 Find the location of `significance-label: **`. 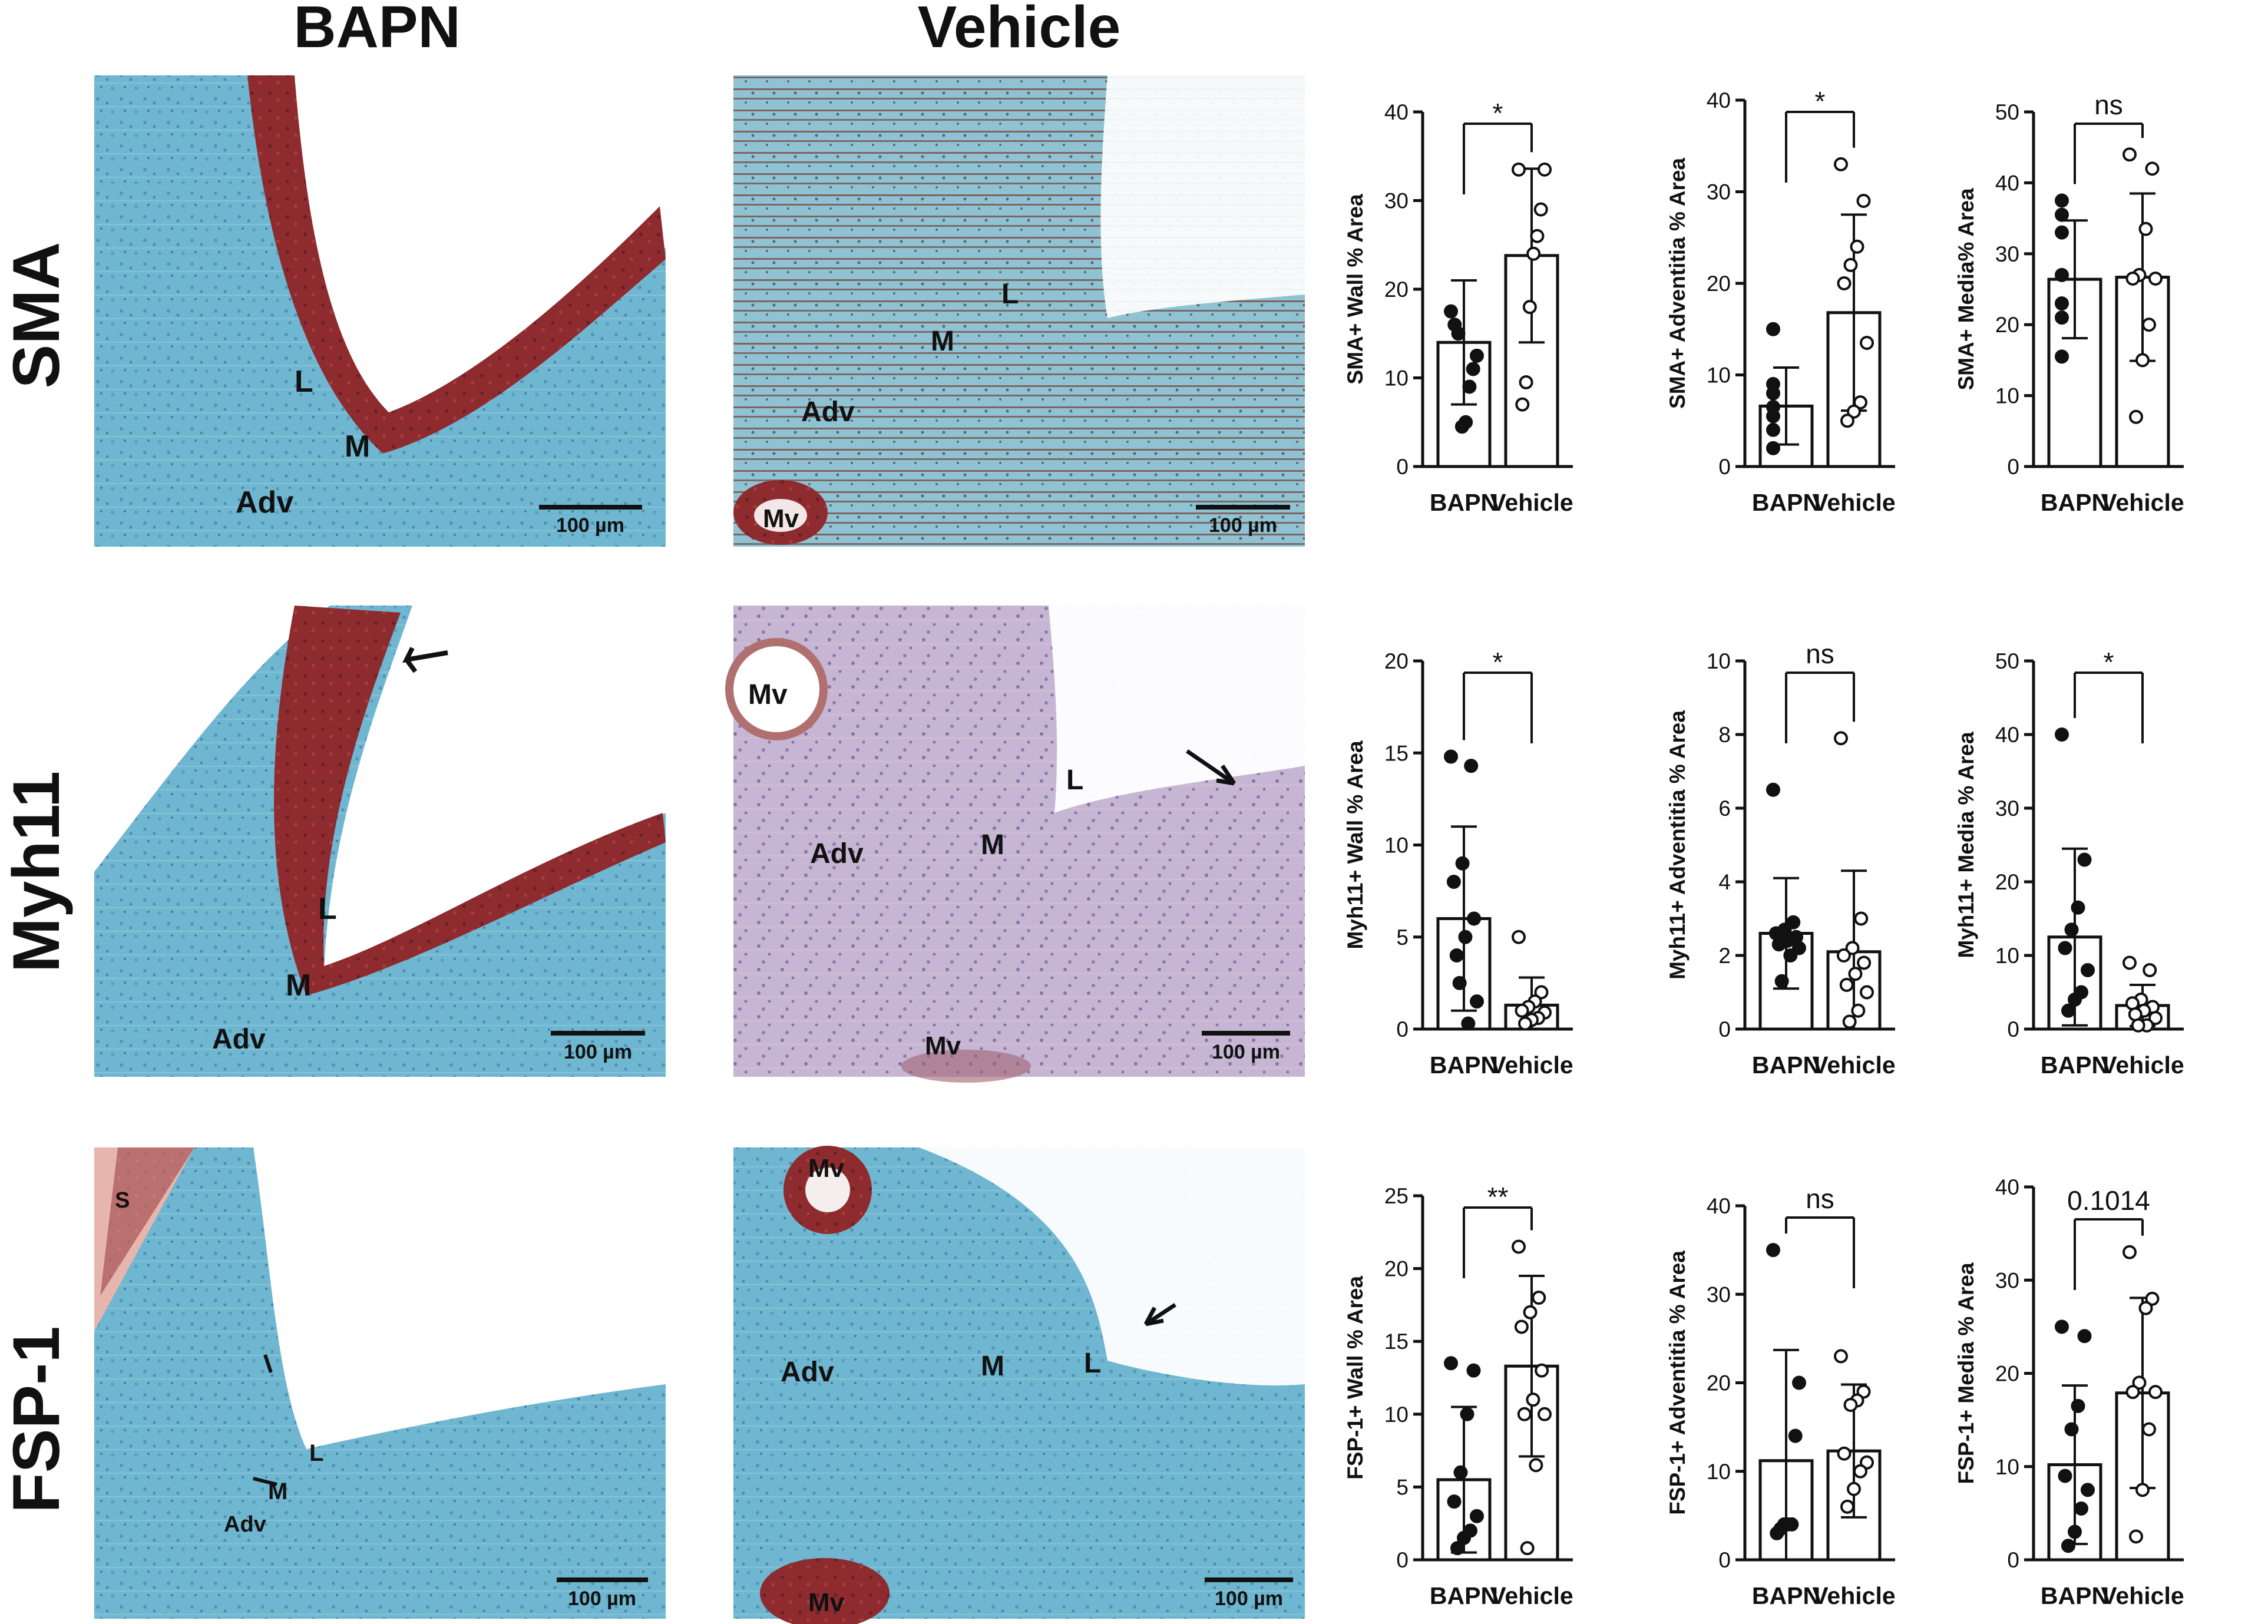

significance-label: ** is located at coordinates (1498, 1197).